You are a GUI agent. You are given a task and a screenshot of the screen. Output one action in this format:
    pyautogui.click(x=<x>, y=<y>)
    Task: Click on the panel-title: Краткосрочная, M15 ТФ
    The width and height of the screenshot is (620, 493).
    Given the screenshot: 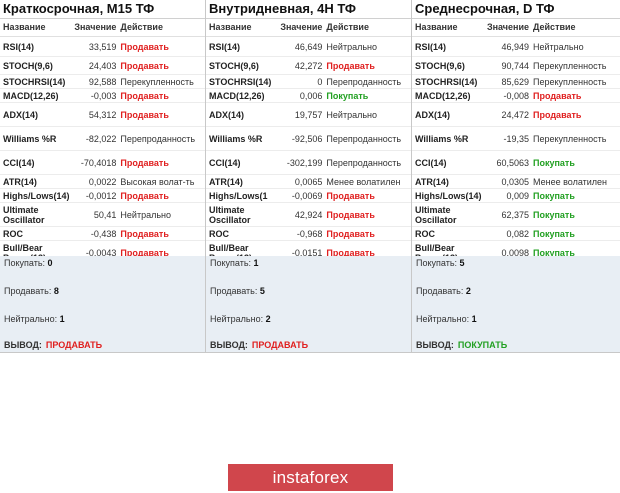 What is the action you would take?
    pyautogui.click(x=102, y=9)
    